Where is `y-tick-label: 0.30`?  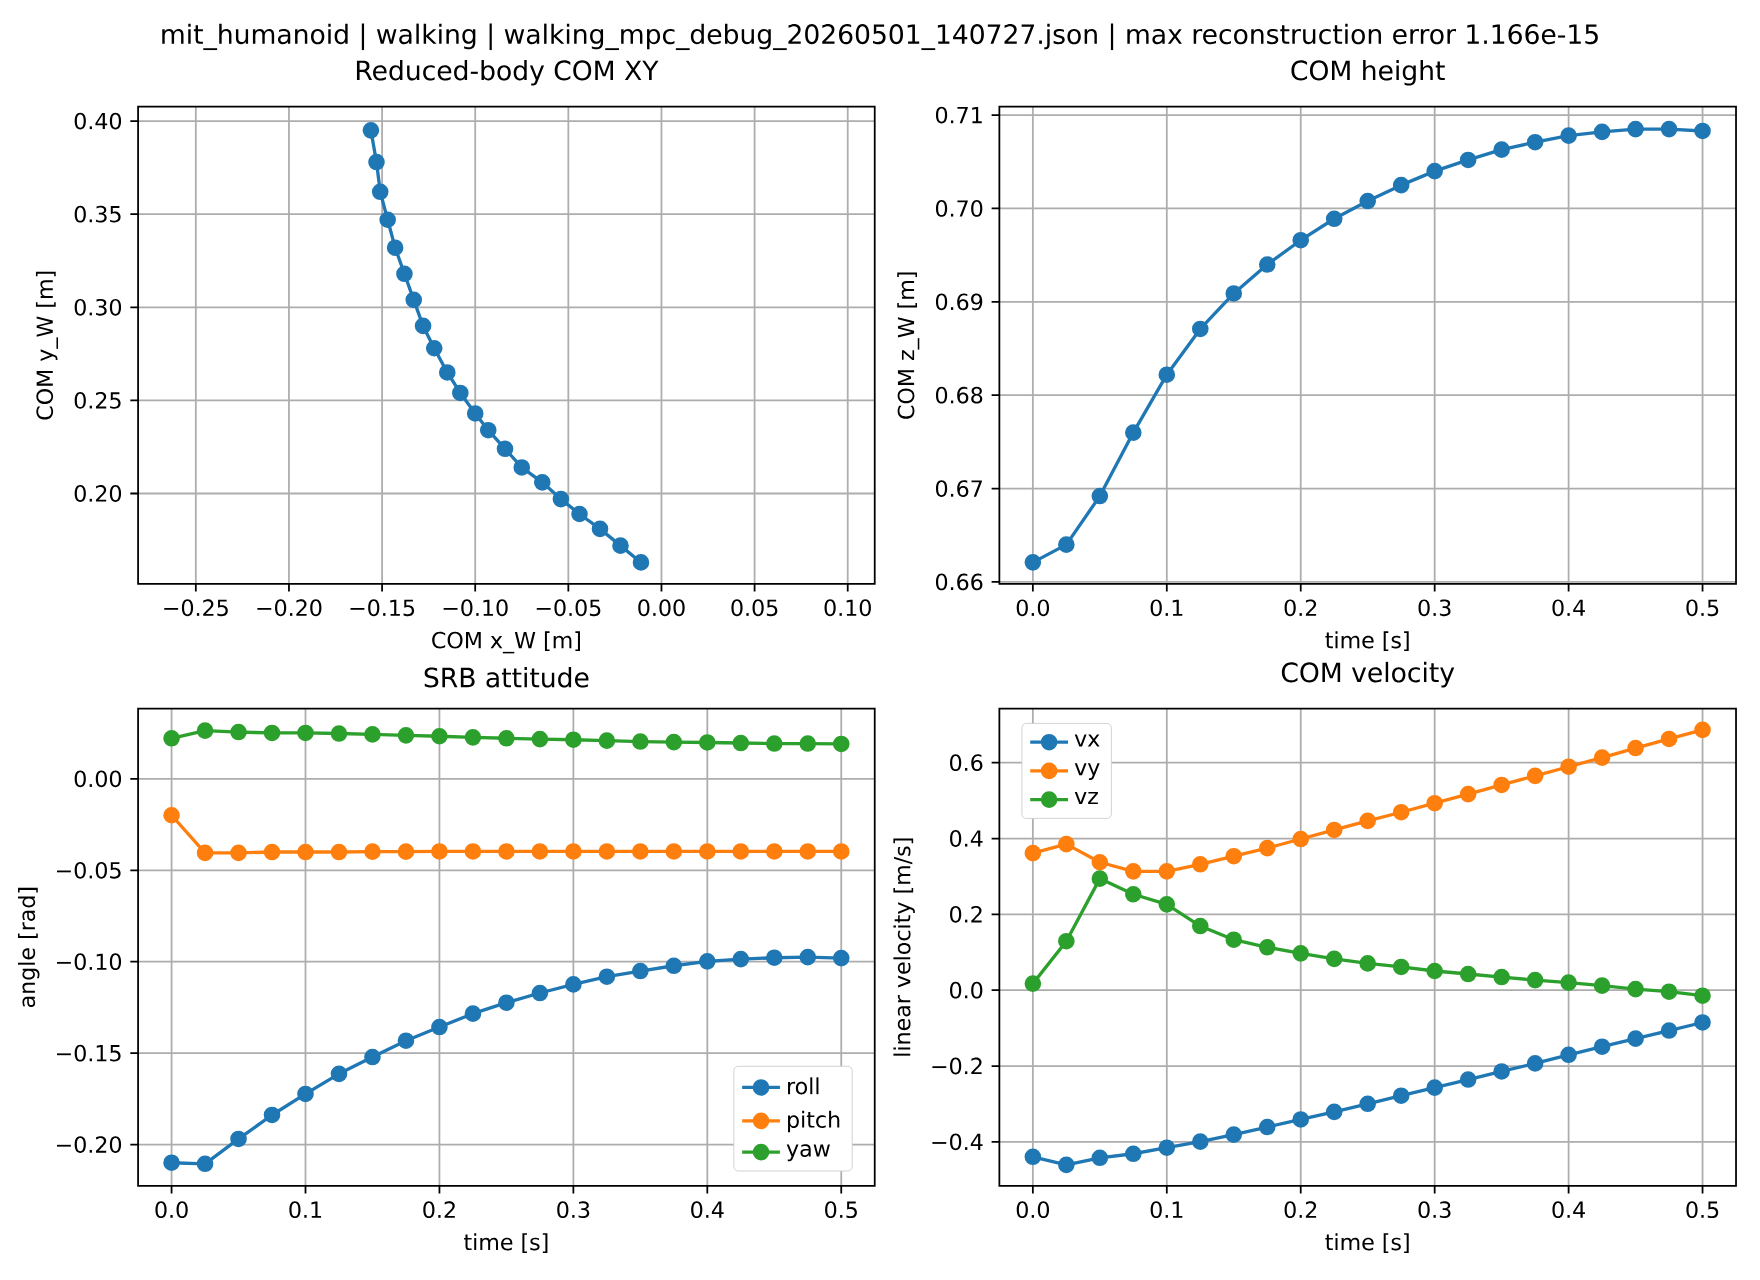
y-tick-label: 0.30 is located at coordinates (98, 307).